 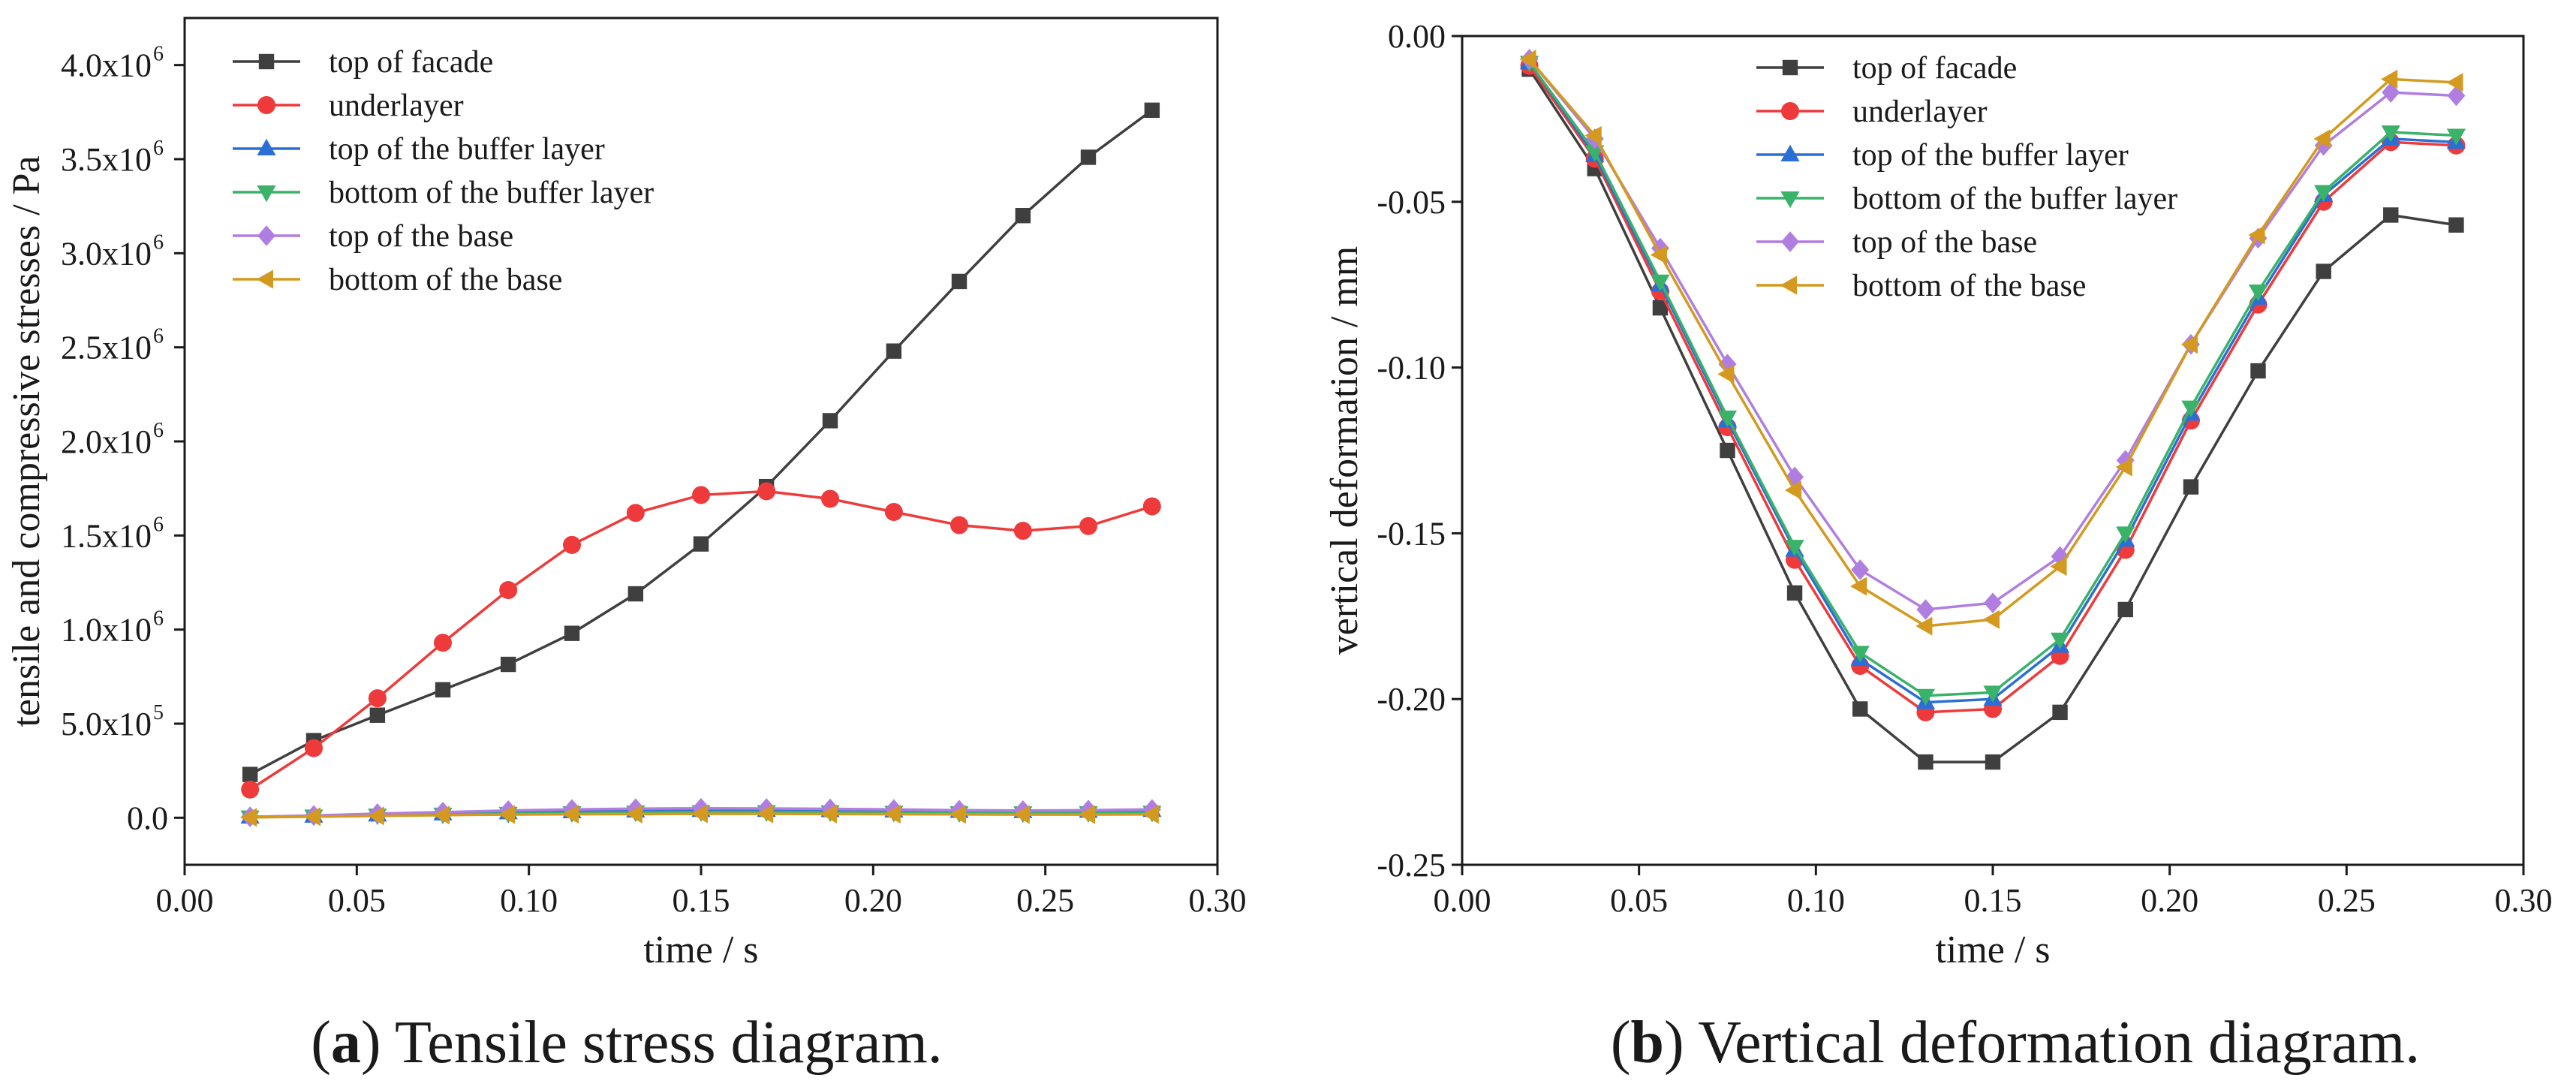 What do you see at coordinates (106, 535) in the screenshot?
I see `y-tick-label: 1.5x10` at bounding box center [106, 535].